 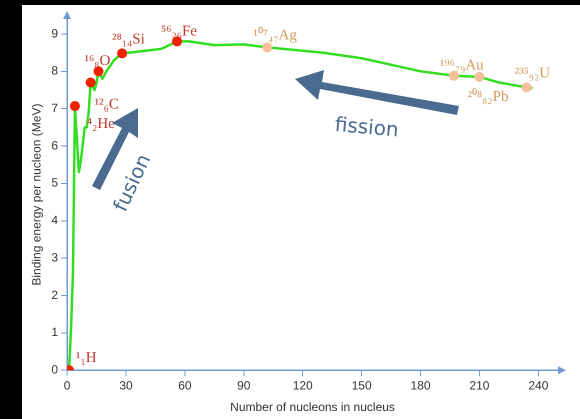 I want to click on x-tick-label: 30, so click(x=126, y=385).